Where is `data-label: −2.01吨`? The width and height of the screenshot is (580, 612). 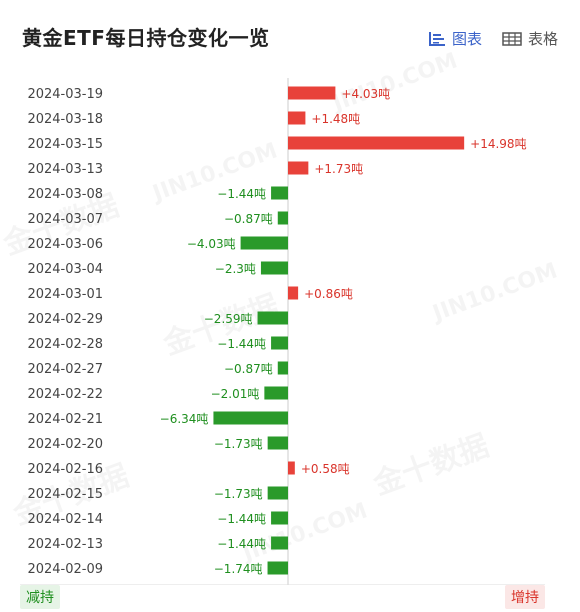
data-label: −2.01吨 is located at coordinates (235, 394).